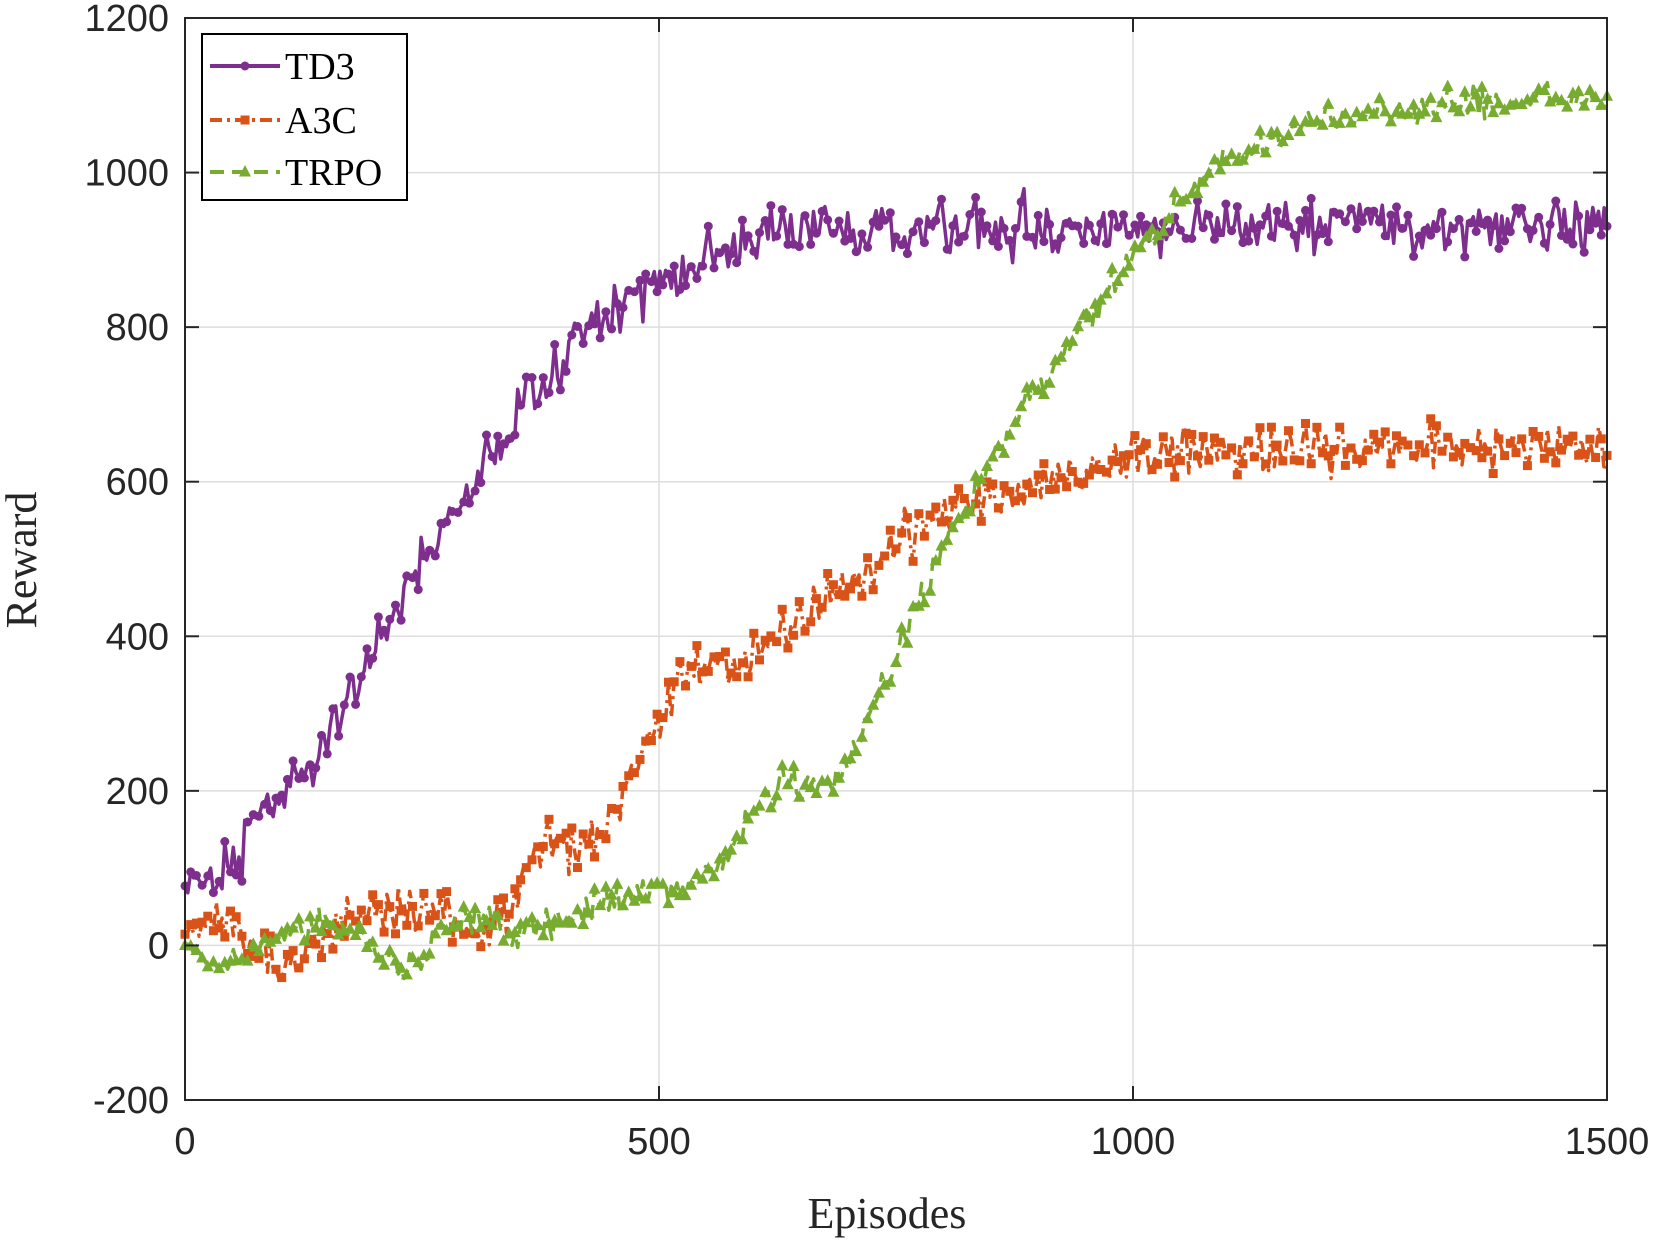  Describe the element at coordinates (137, 792) in the screenshot. I see `y-tick-label: 200` at that location.